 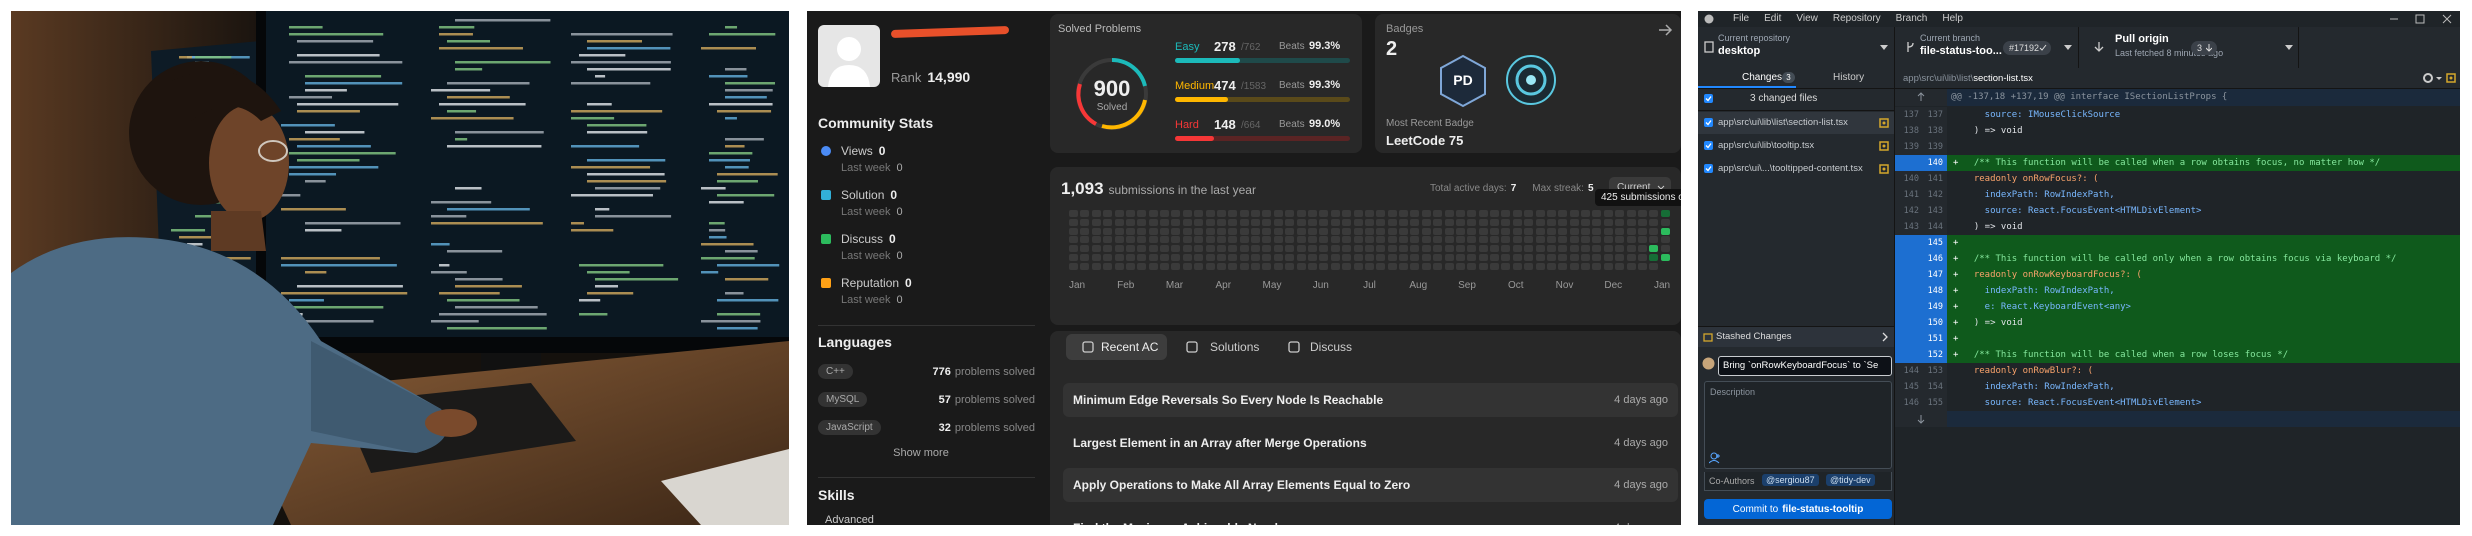 What do you see at coordinates (1952, 18) in the screenshot?
I see `menu-item: Help` at bounding box center [1952, 18].